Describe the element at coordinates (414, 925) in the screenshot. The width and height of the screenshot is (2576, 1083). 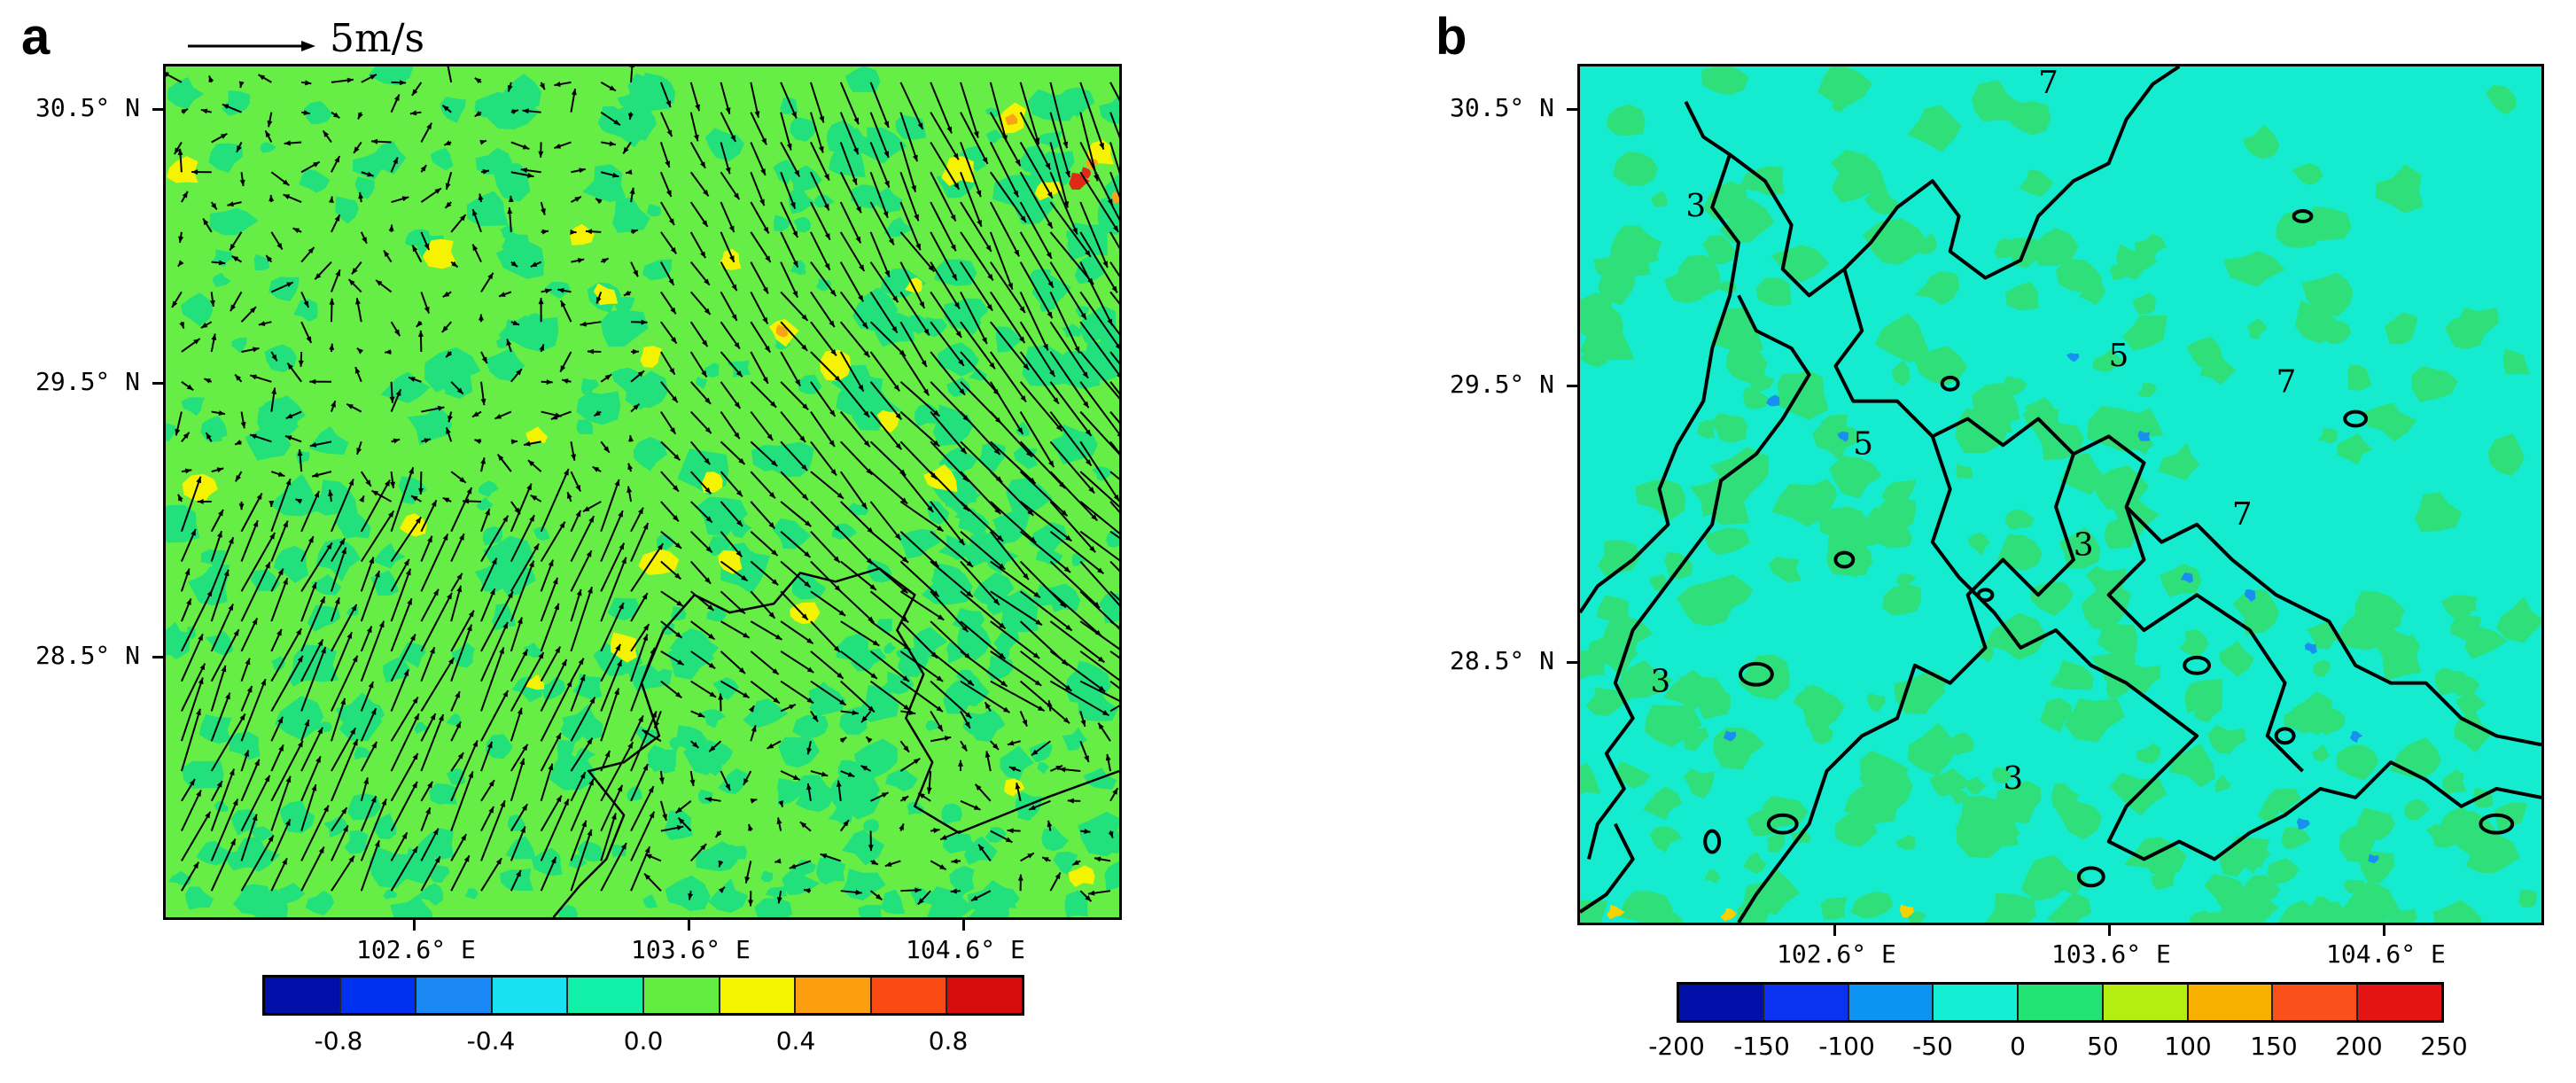
I see `x-tick-mark` at that location.